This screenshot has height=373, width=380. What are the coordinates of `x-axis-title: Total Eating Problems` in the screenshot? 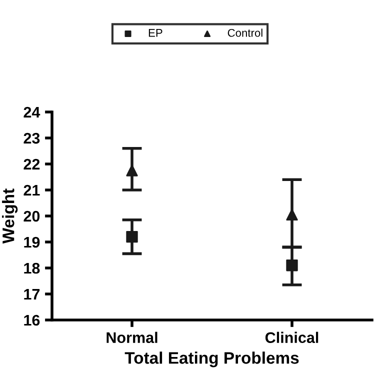 It's located at (211, 360).